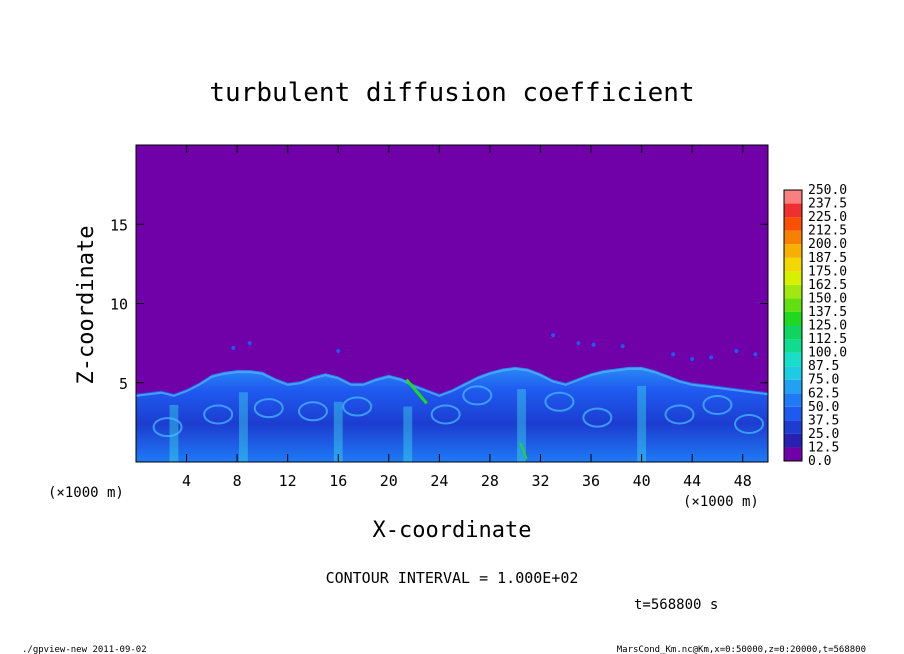  What do you see at coordinates (186, 481) in the screenshot?
I see `x-tick-label: 4` at bounding box center [186, 481].